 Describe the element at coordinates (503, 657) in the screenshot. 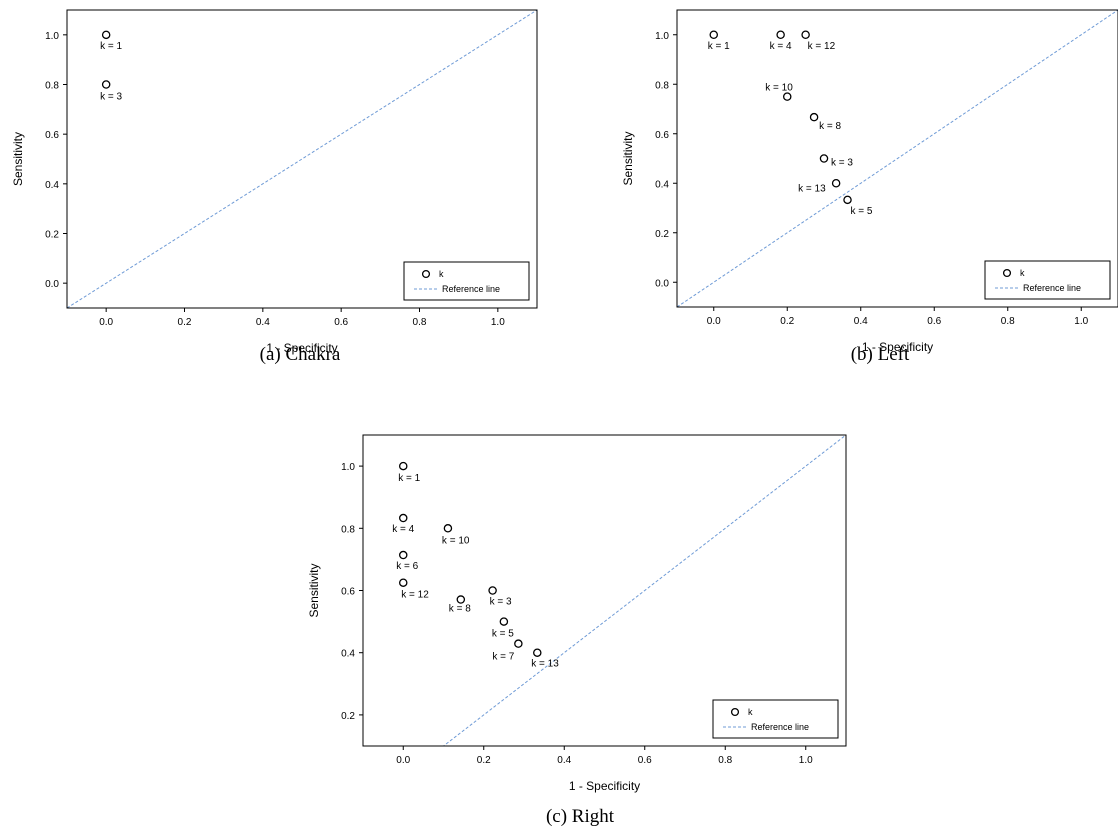

I see `data-point-label: k = 7` at that location.